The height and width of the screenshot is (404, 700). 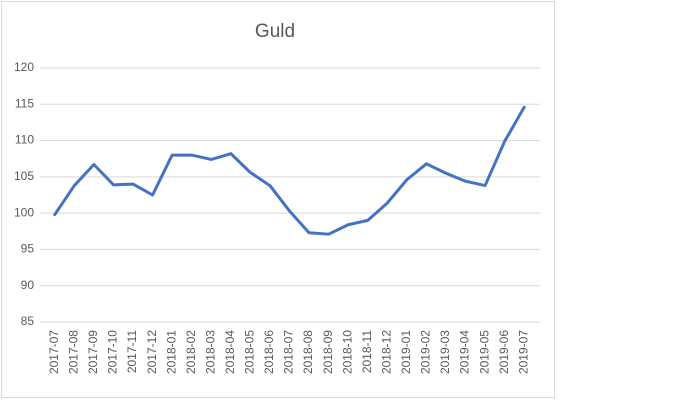 What do you see at coordinates (445, 352) in the screenshot?
I see `x-tick-label: 2019-03` at bounding box center [445, 352].